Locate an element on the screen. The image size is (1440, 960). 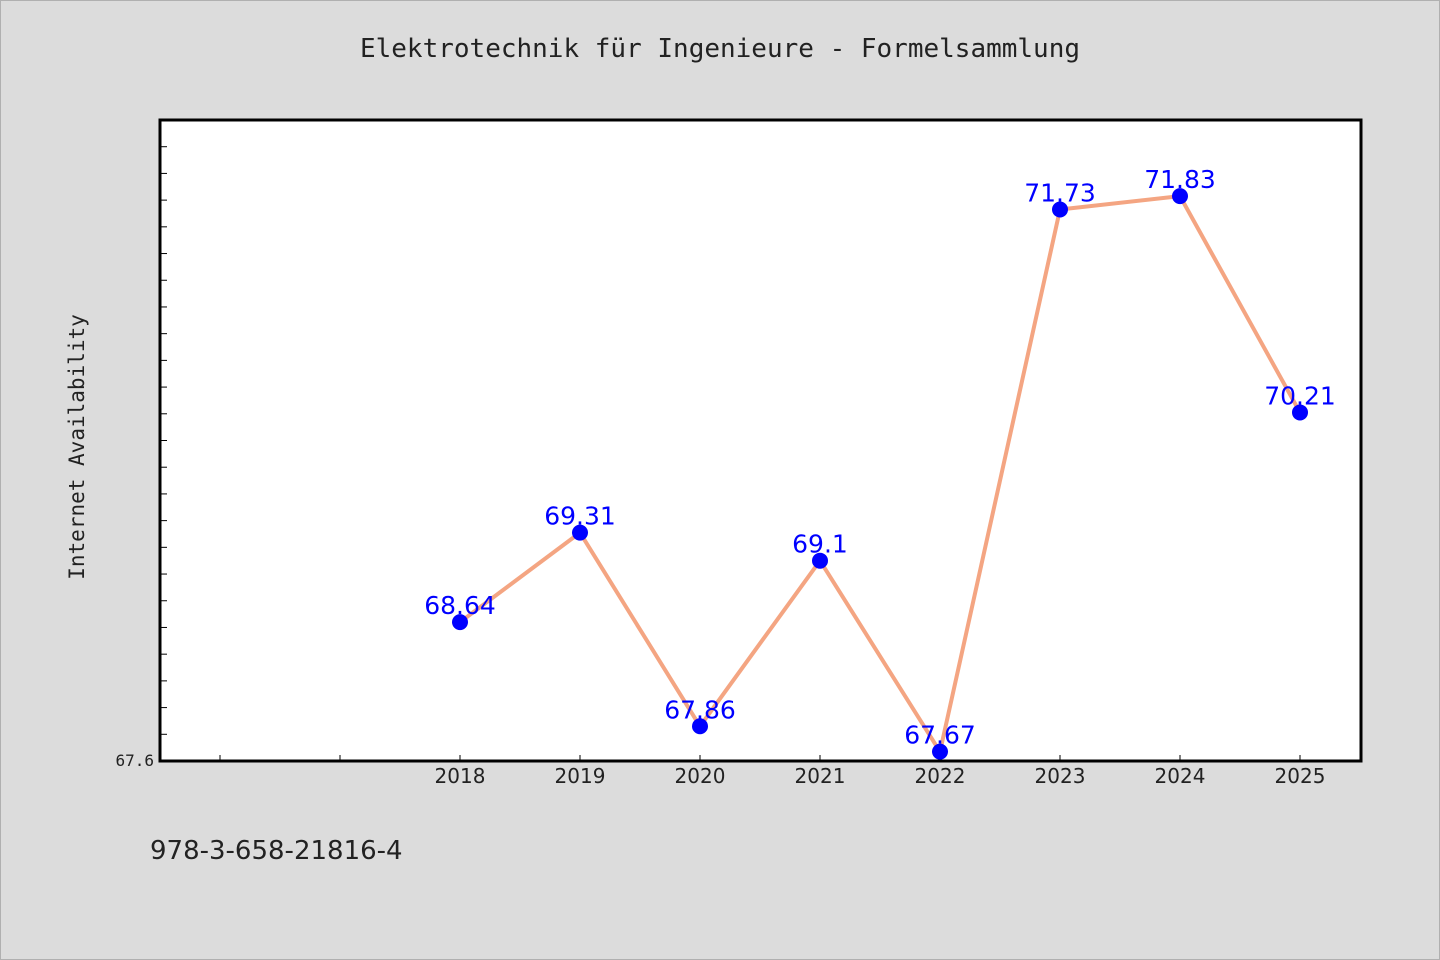
x-tick-label: 2023 is located at coordinates (1060, 776).